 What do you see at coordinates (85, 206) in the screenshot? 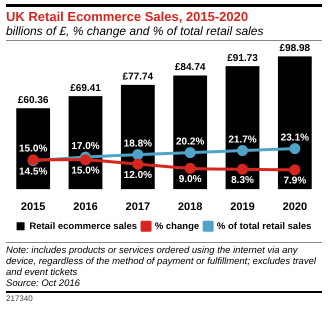
I see `x-tick-label: 2016` at bounding box center [85, 206].